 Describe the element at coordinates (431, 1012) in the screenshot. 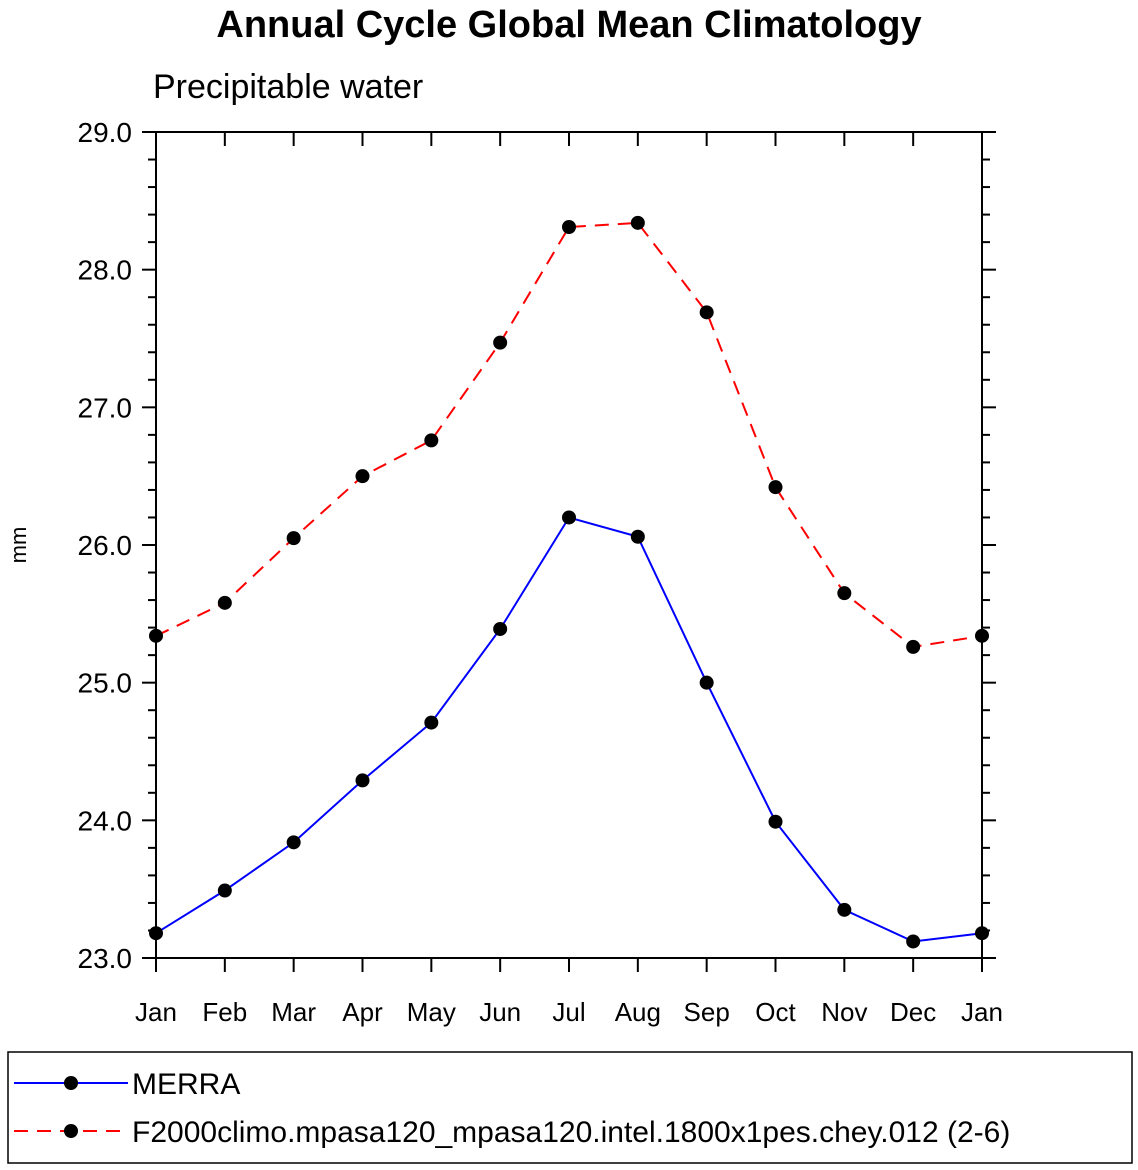

I see `x-tick-label: May` at that location.